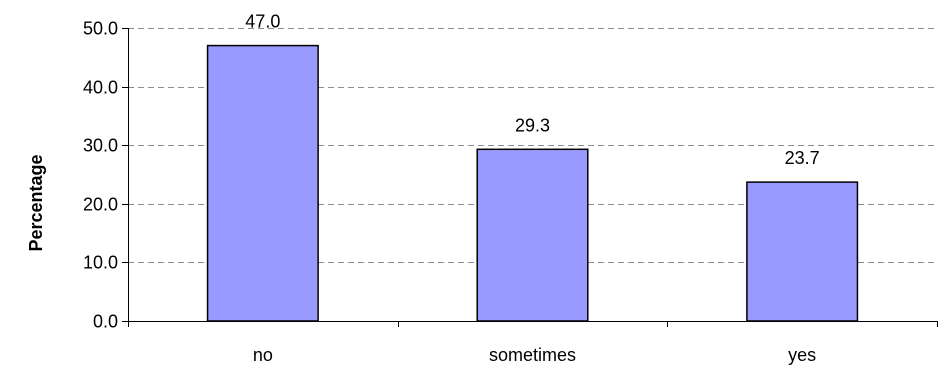 The width and height of the screenshot is (951, 372). I want to click on x-tick-label-yes: yes, so click(802, 355).